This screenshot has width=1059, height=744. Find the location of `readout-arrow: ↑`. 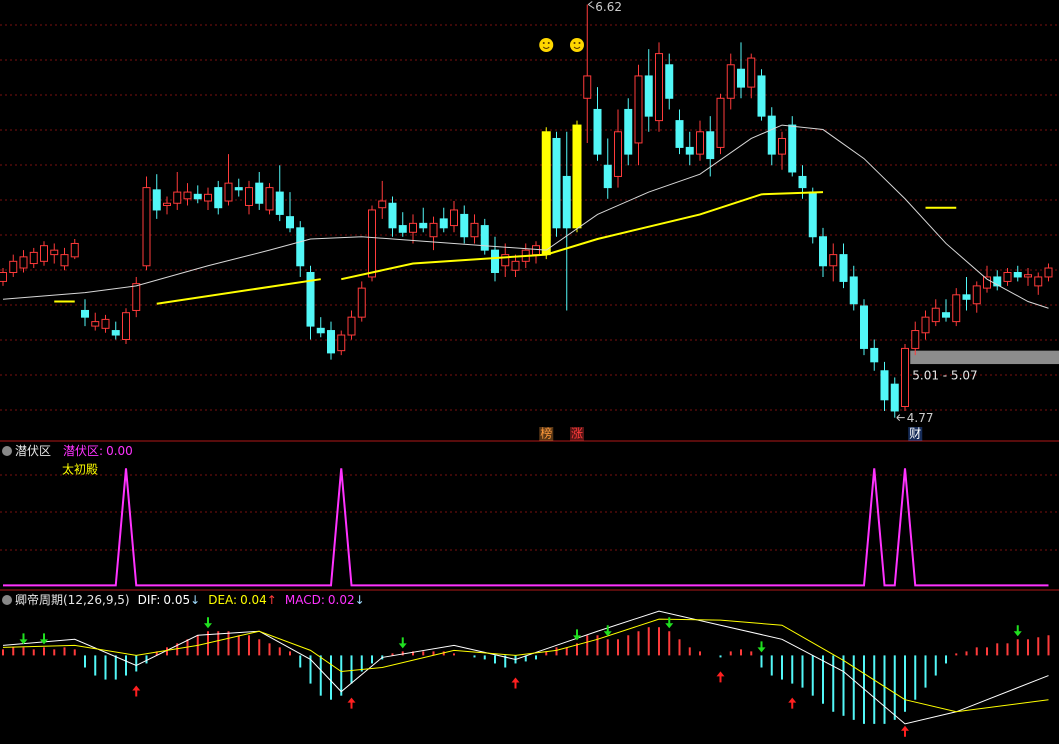

readout-arrow: ↑ is located at coordinates (272, 600).